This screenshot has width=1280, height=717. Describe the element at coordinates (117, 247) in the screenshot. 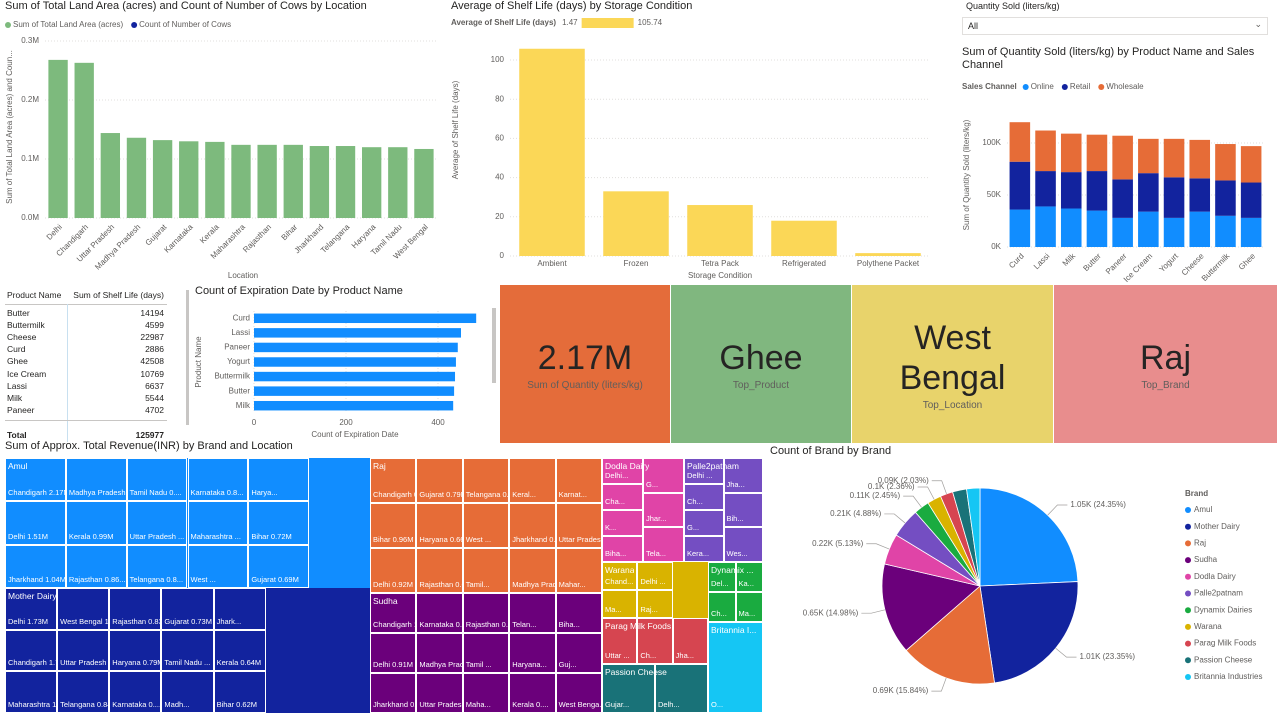

I see `x-tick-label: Madhya Pradesh` at that location.